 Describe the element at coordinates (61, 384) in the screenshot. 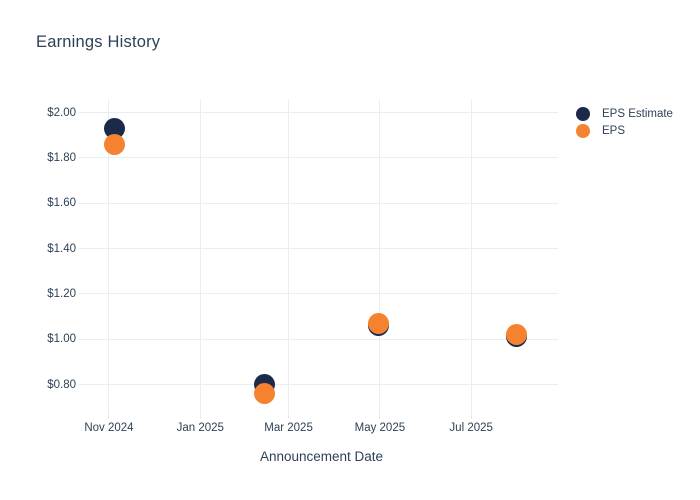

I see `y-tick-label: $0.80` at that location.